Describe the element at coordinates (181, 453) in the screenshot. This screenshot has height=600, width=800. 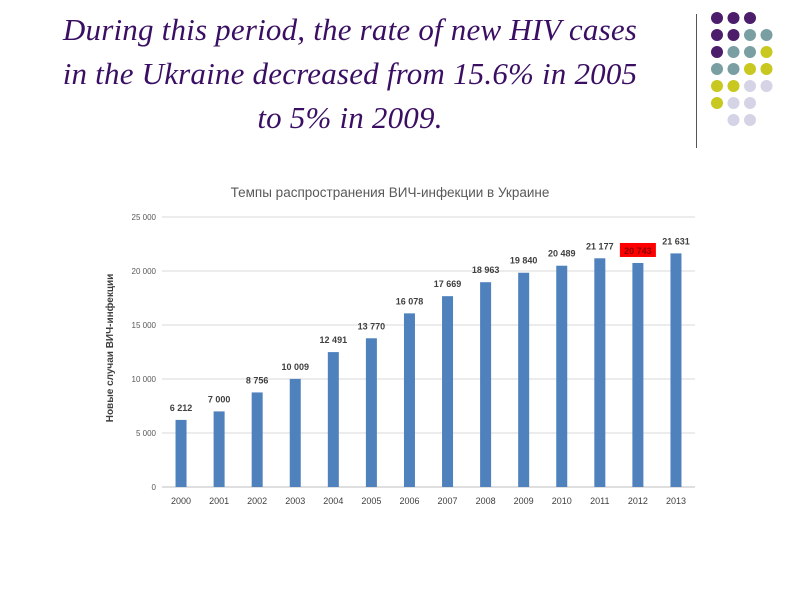
I see `bar-2000` at that location.